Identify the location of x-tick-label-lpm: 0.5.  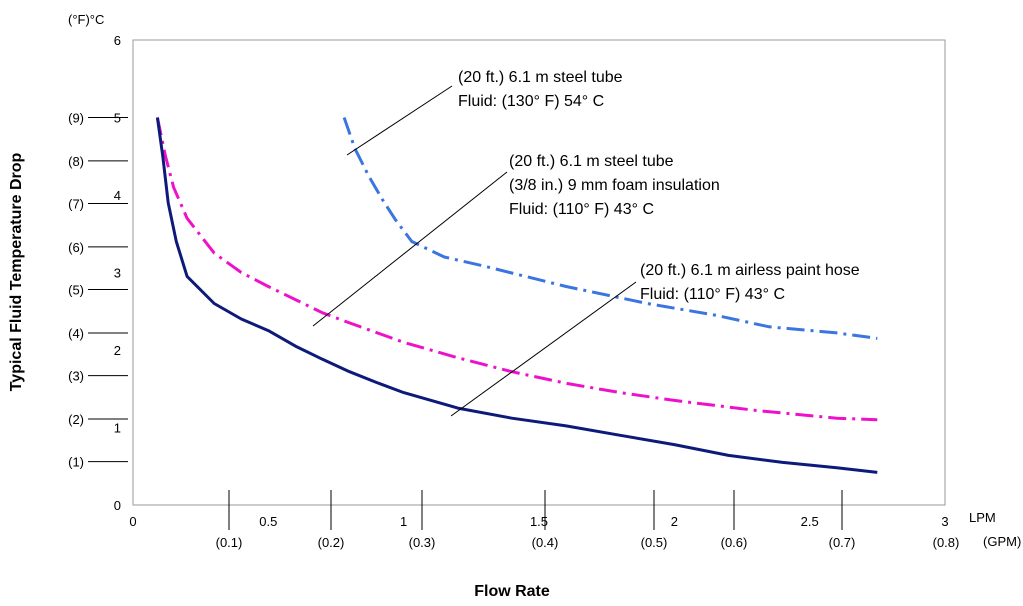
(268, 521).